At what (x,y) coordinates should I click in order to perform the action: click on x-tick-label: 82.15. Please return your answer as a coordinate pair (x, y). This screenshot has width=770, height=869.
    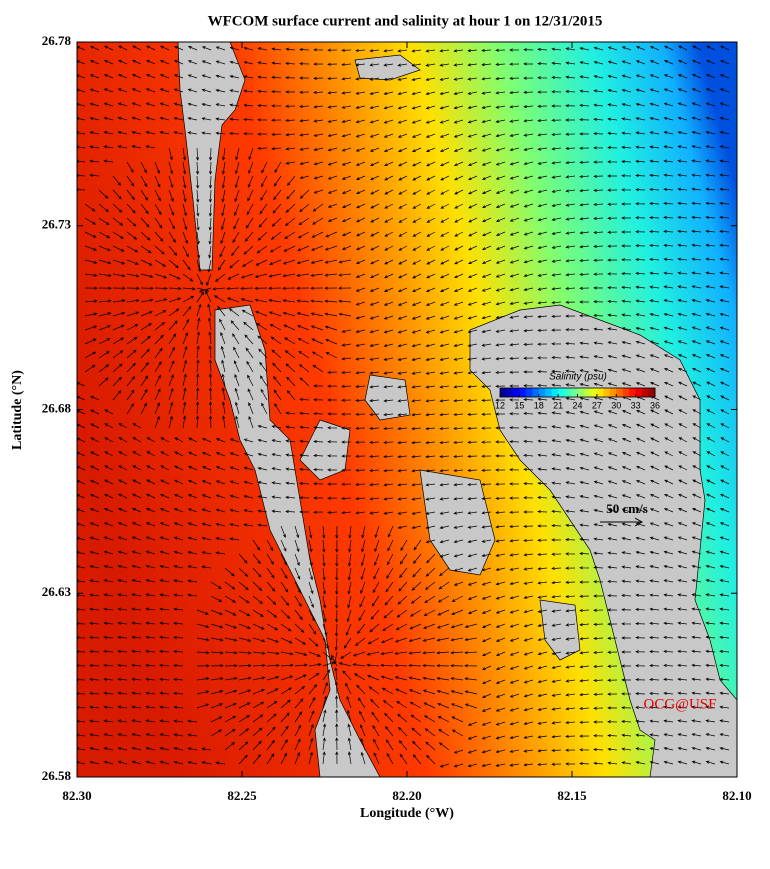
    Looking at the image, I should click on (572, 795).